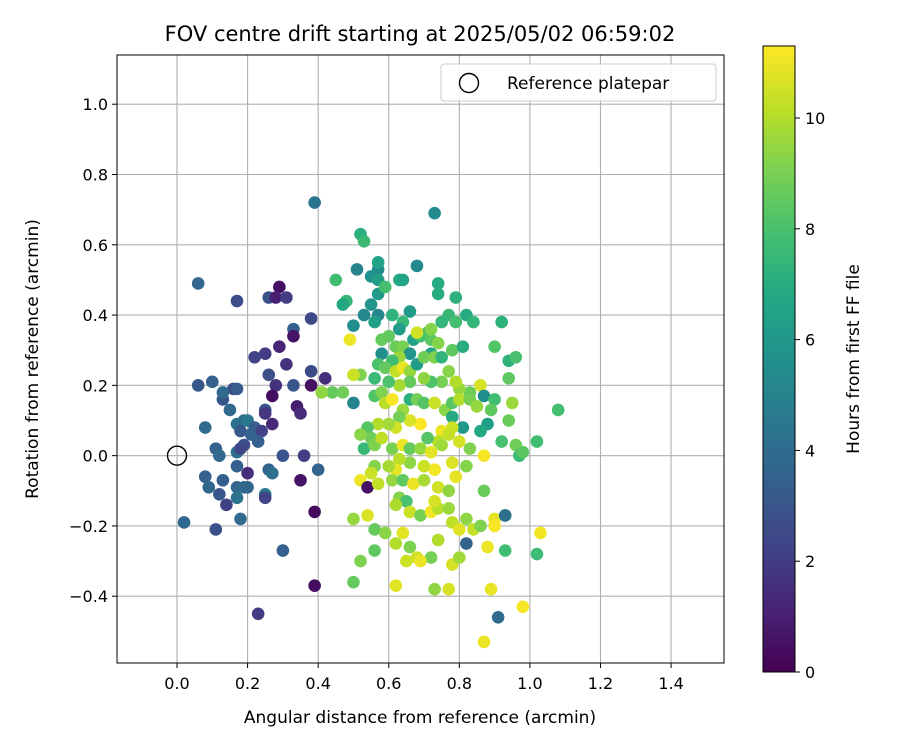 The height and width of the screenshot is (754, 900). I want to click on x-tick-label: 1.4, so click(670, 683).